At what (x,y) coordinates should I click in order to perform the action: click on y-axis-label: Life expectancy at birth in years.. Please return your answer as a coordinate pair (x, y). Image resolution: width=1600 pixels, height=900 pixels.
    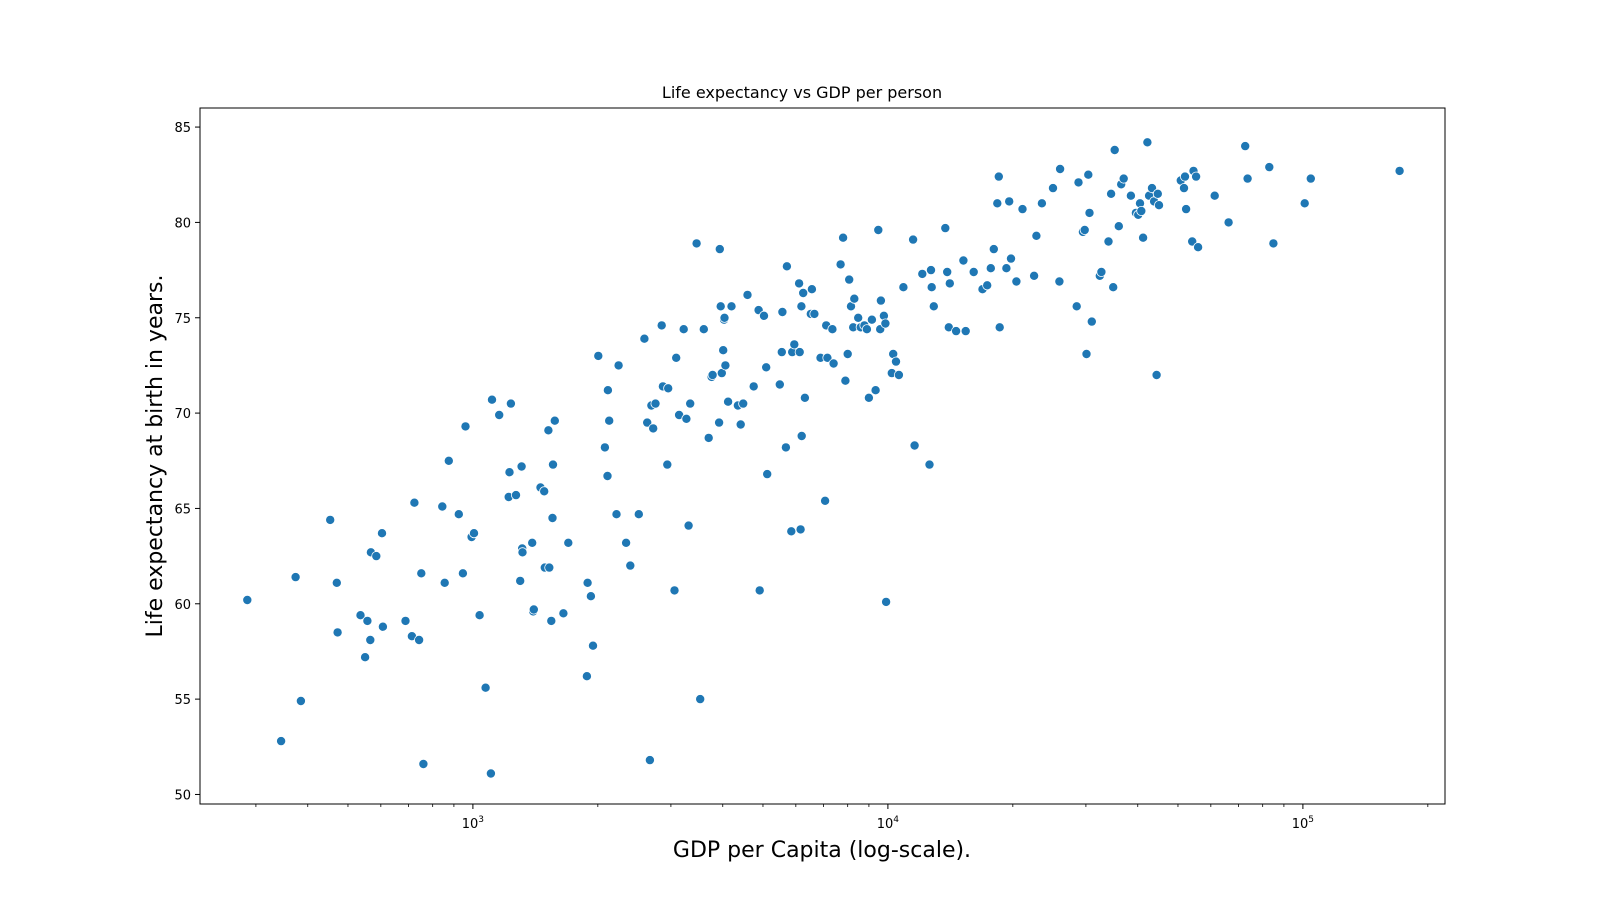
    Looking at the image, I should click on (155, 456).